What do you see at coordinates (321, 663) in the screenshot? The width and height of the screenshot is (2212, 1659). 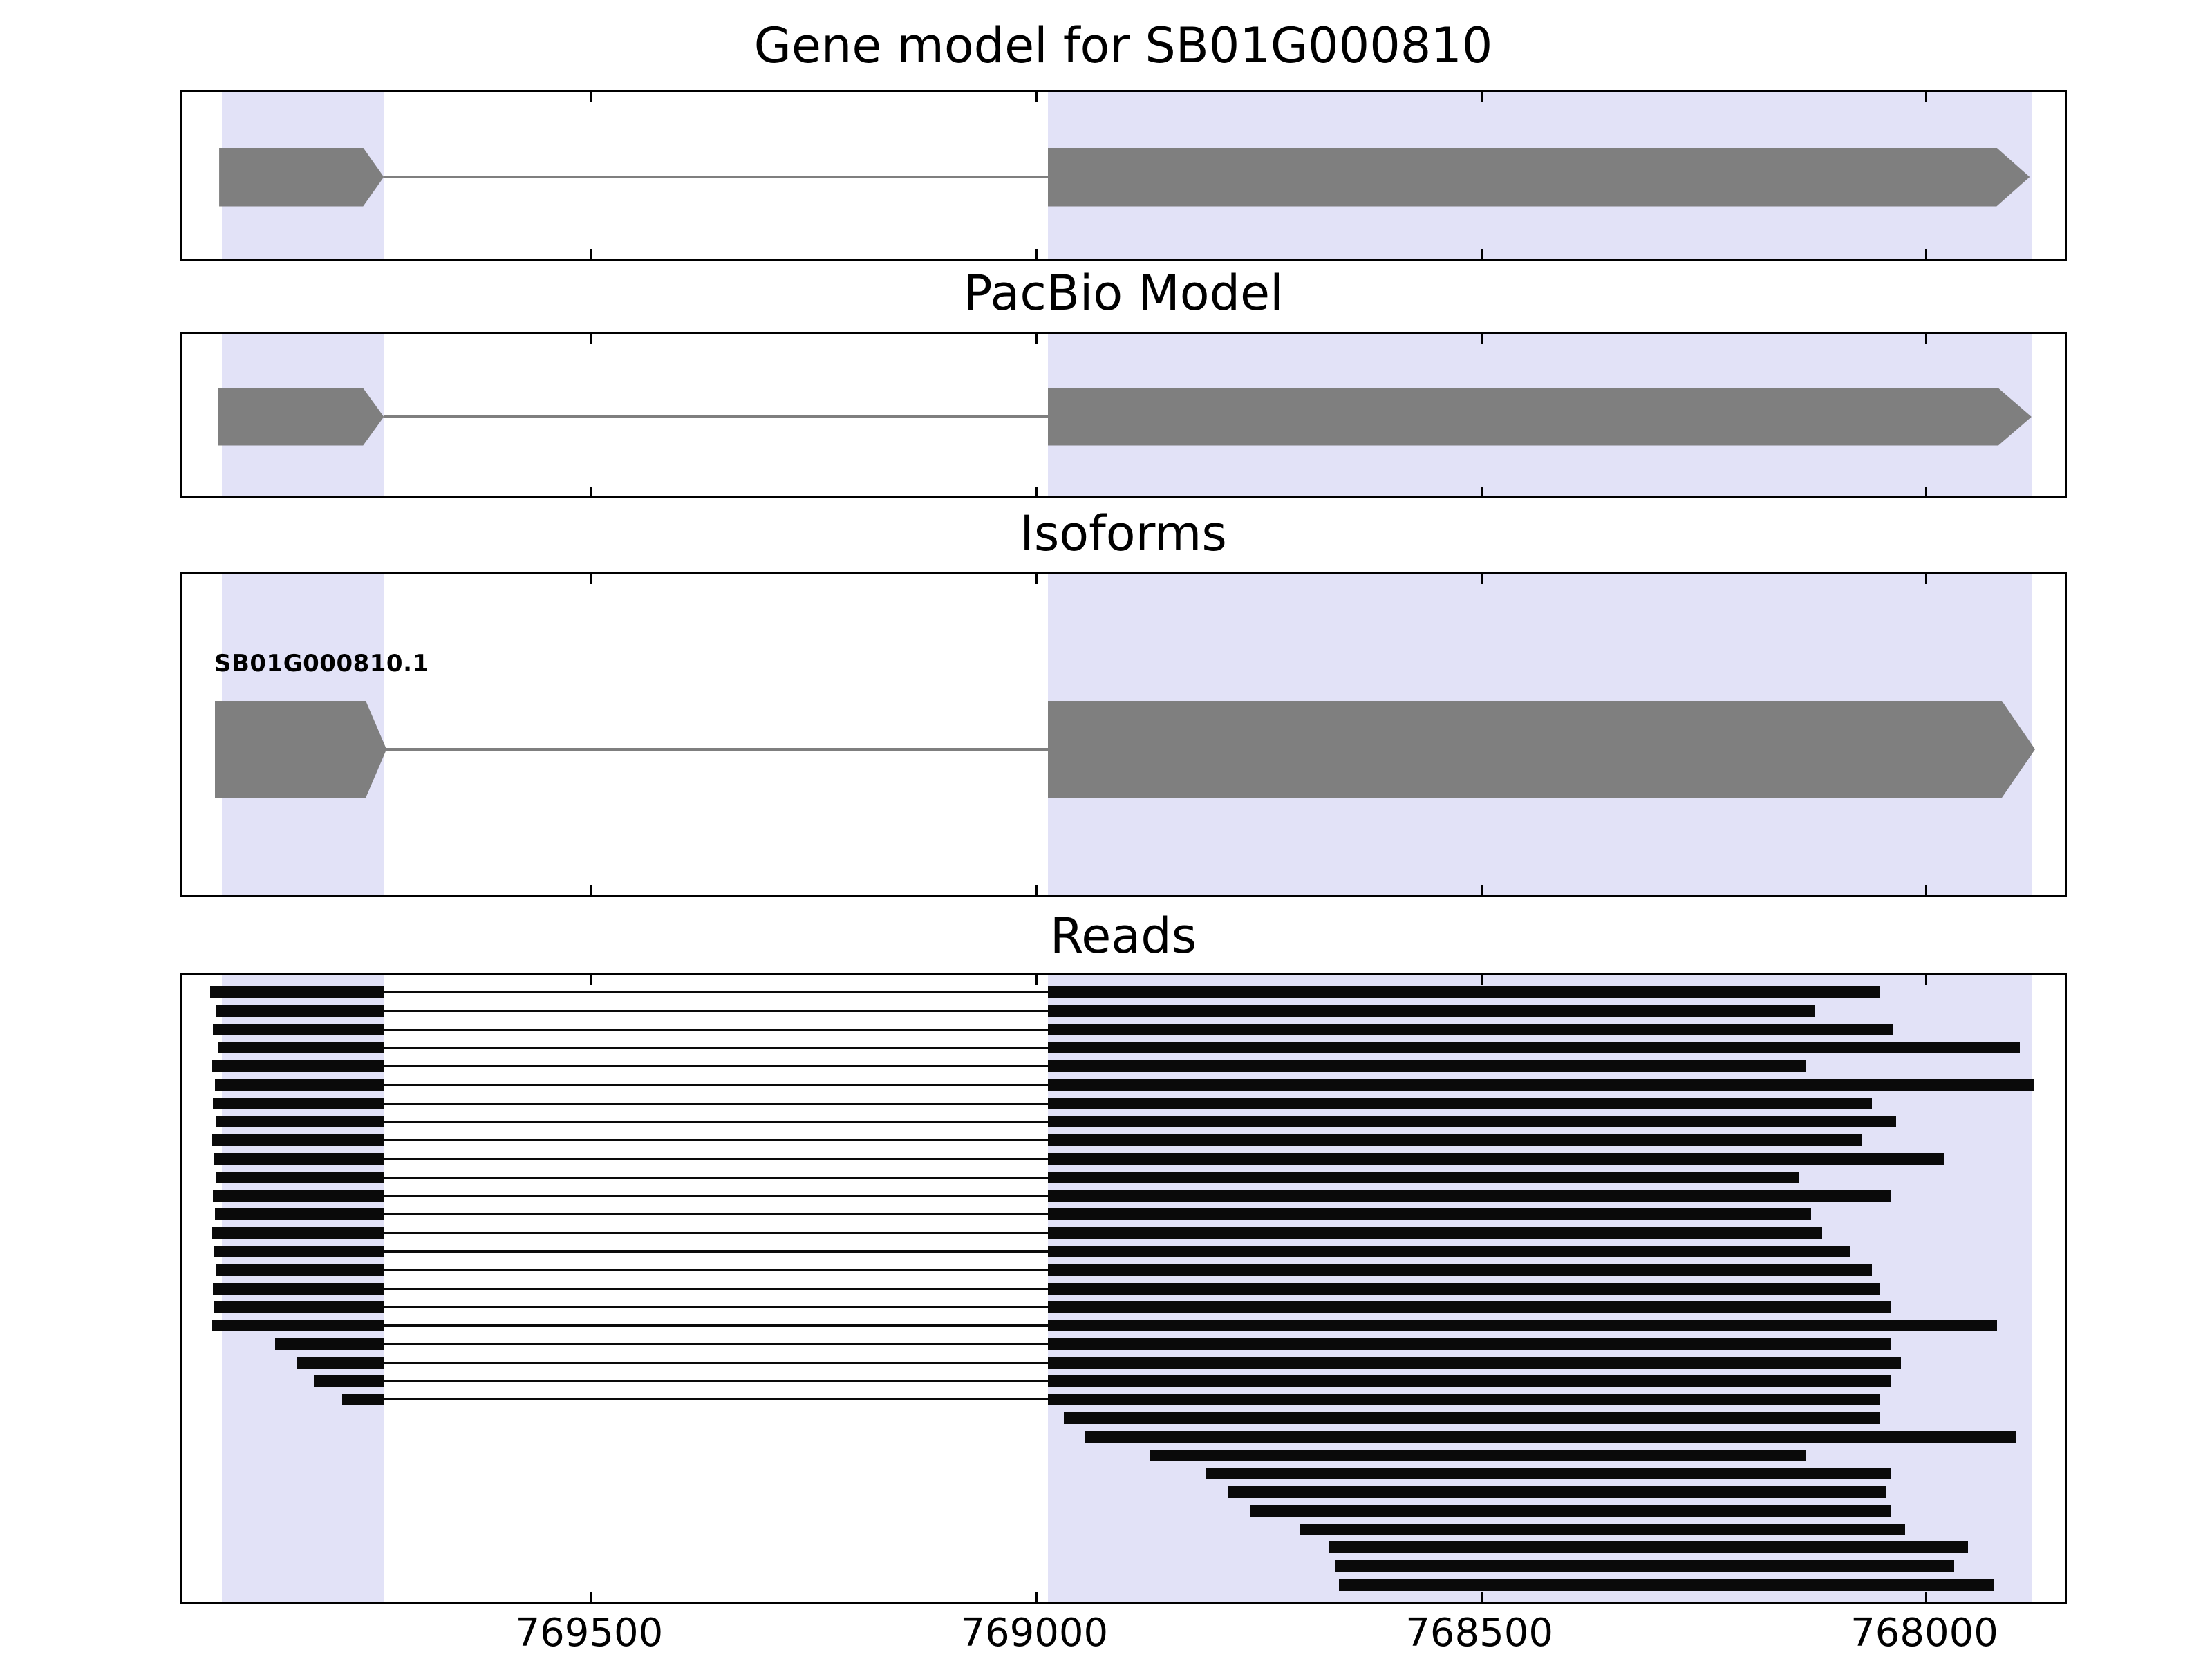 I see `isoform-label: SB01G000810.1` at bounding box center [321, 663].